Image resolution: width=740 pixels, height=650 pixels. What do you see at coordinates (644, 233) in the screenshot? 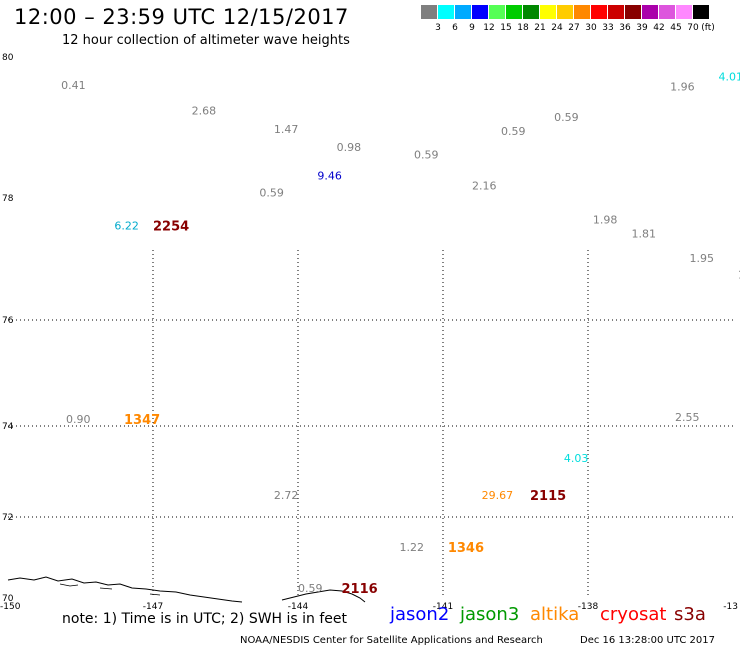
I see `wave-height-label: 1.81` at bounding box center [644, 233].